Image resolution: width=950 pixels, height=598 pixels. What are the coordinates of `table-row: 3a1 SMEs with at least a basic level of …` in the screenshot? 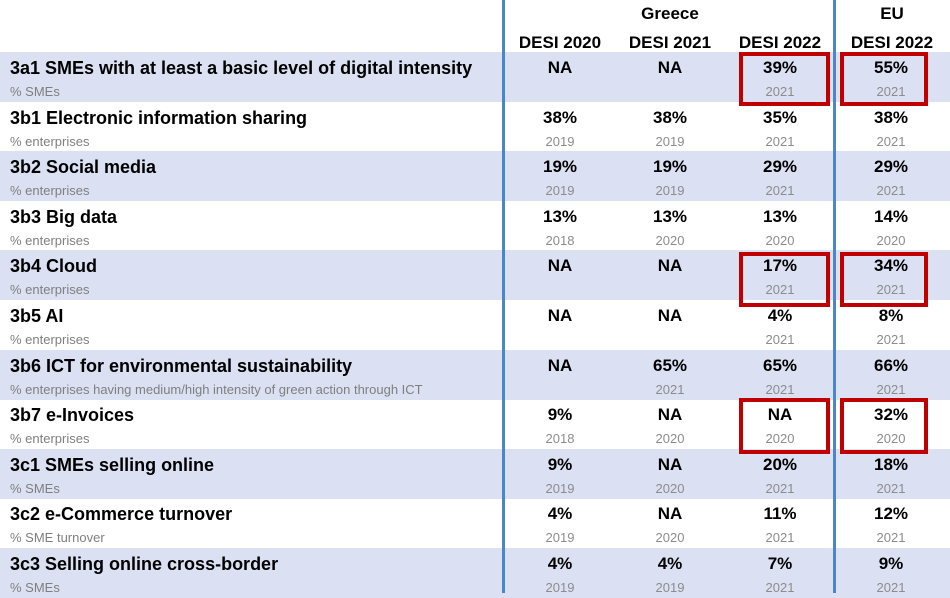 It's located at (475, 77).